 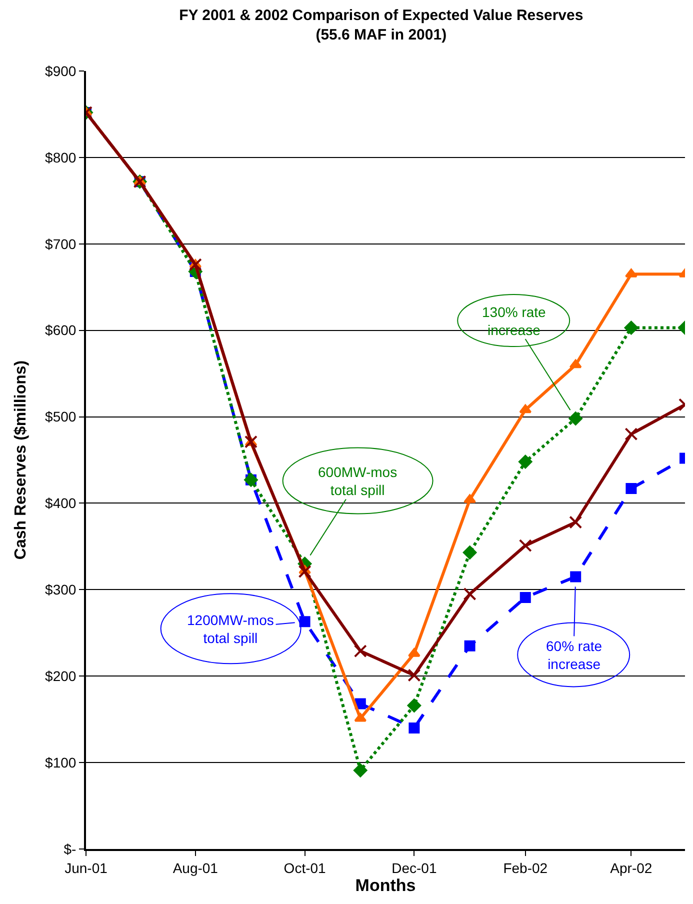 What do you see at coordinates (60, 330) in the screenshot?
I see `y-tick-label: $600` at bounding box center [60, 330].